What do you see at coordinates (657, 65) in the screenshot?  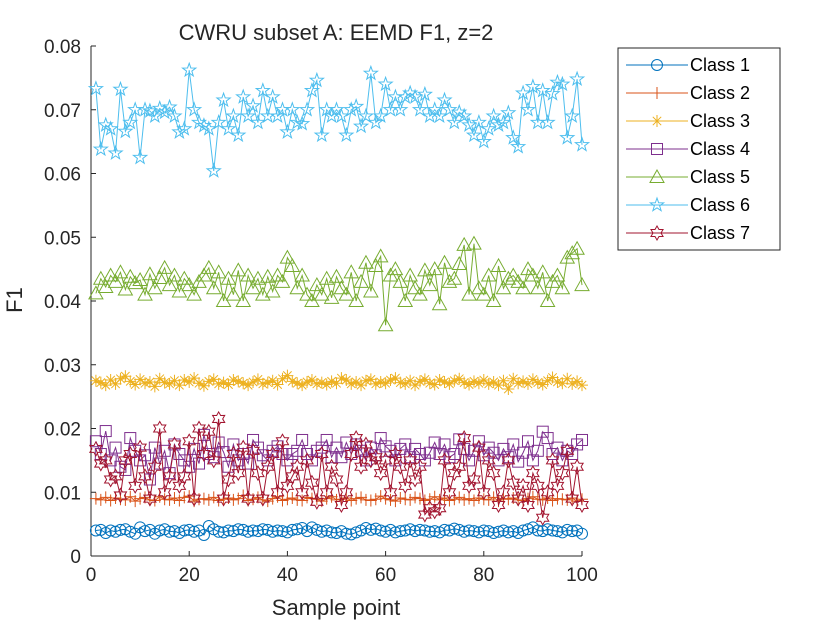 I see `legend-marker` at bounding box center [657, 65].